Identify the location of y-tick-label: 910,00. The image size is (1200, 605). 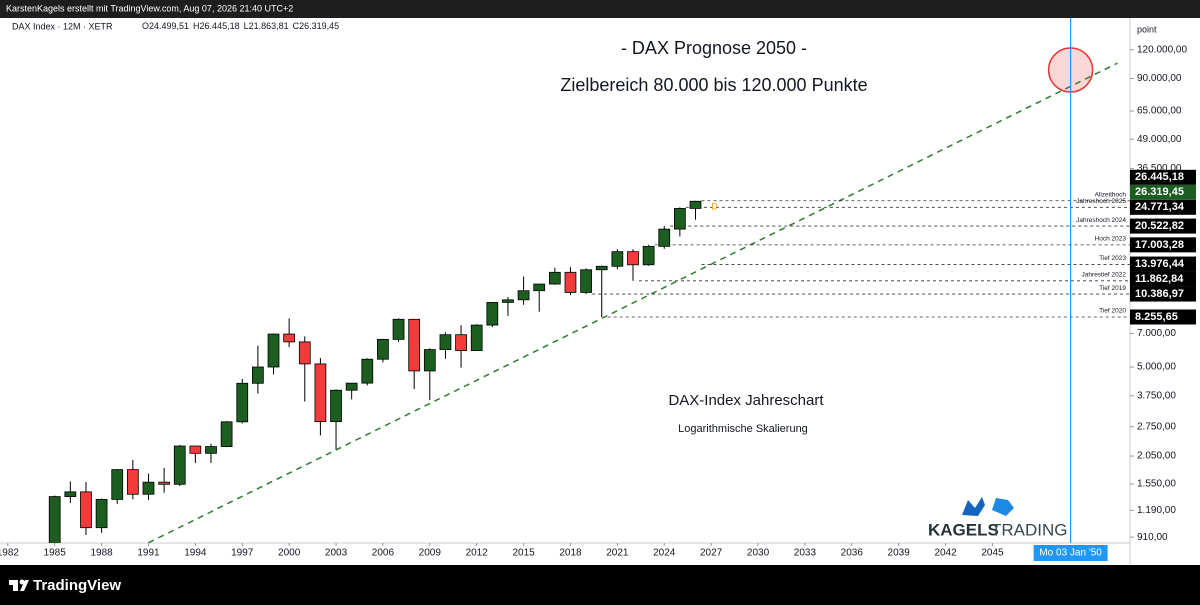
(1152, 537).